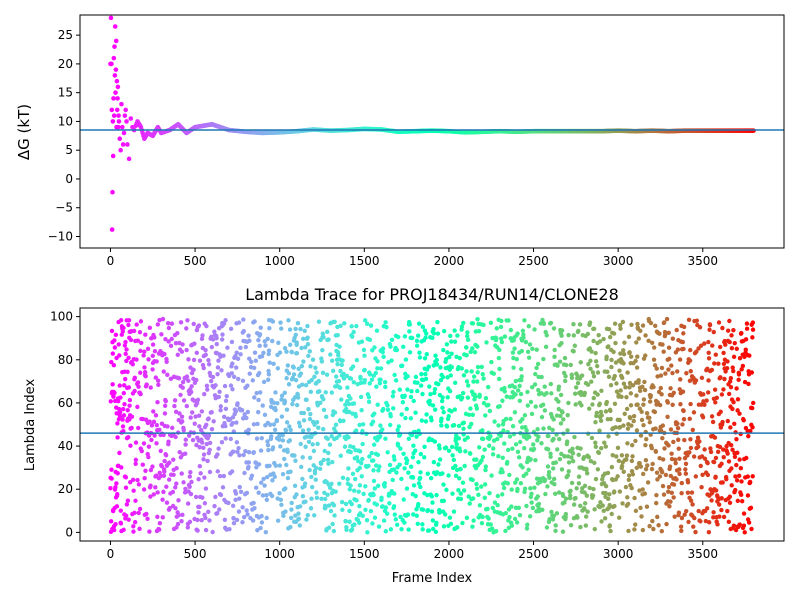  I want to click on lambda-x-tick-label: 3000, so click(618, 554).